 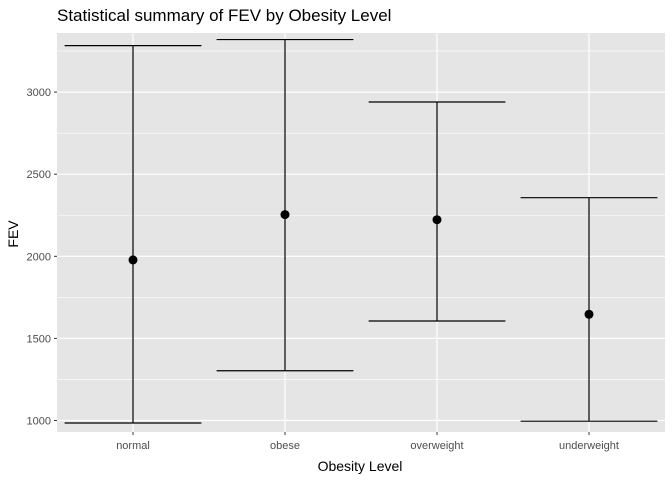 I want to click on errorbar-underweight, so click(x=589, y=309).